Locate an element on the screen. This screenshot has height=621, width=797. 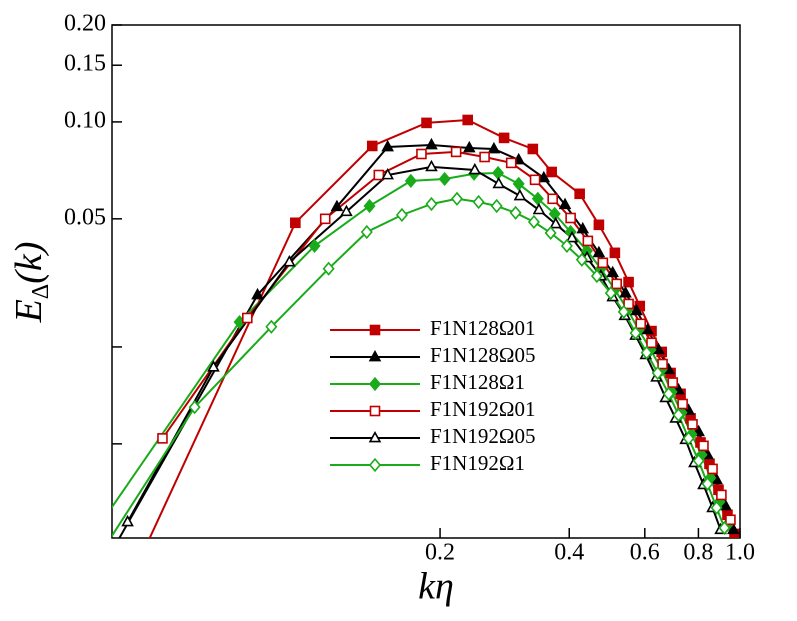
legend-label: F1N128Ω01 is located at coordinates (482, 328).